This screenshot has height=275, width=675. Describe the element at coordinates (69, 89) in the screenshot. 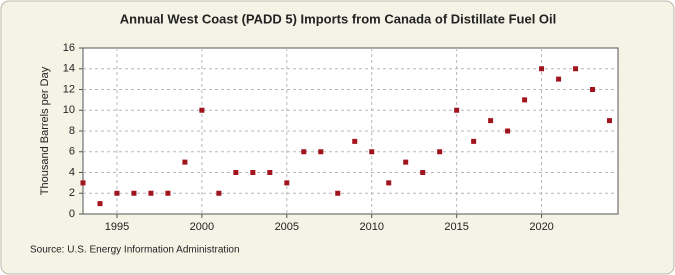

I see `y-tick-label: 12` at that location.